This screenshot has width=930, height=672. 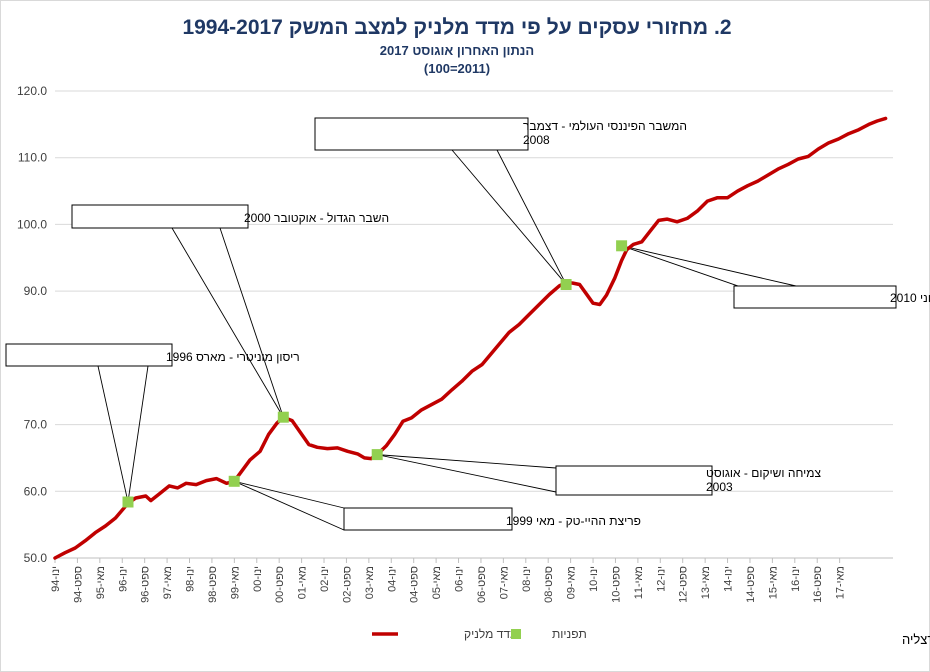 What do you see at coordinates (32, 324) in the screenshot?
I see `y-axis-ticks: 50.0 60.0 70.0 90.0 100.0 110.0 120.0` at bounding box center [32, 324].